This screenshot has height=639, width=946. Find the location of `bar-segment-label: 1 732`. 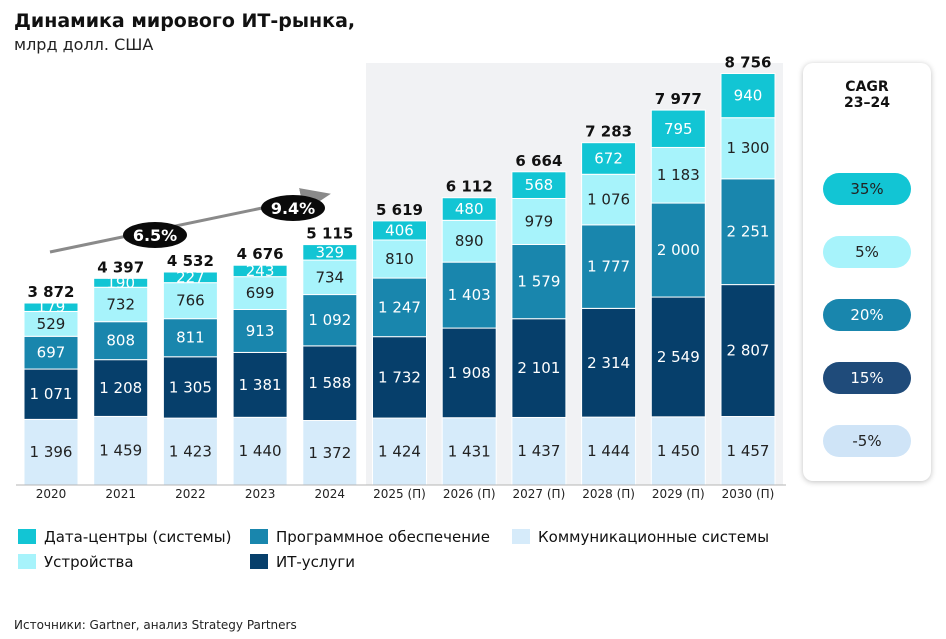

bar-segment-label: 1 732 is located at coordinates (399, 377).